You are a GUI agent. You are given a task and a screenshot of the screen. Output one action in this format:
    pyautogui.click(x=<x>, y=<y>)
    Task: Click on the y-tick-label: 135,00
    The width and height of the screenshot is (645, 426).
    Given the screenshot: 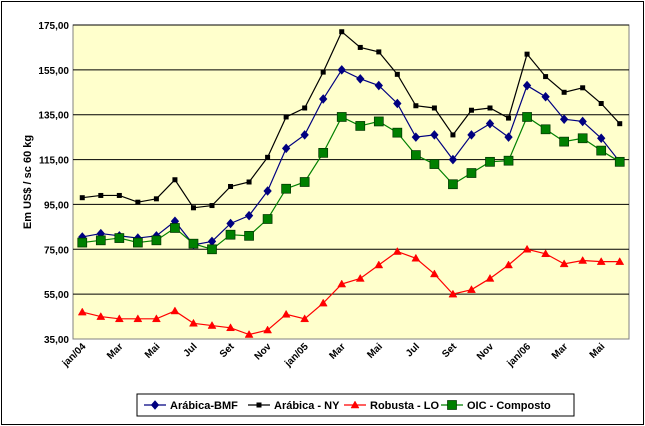 What is the action you would take?
    pyautogui.click(x=53, y=116)
    